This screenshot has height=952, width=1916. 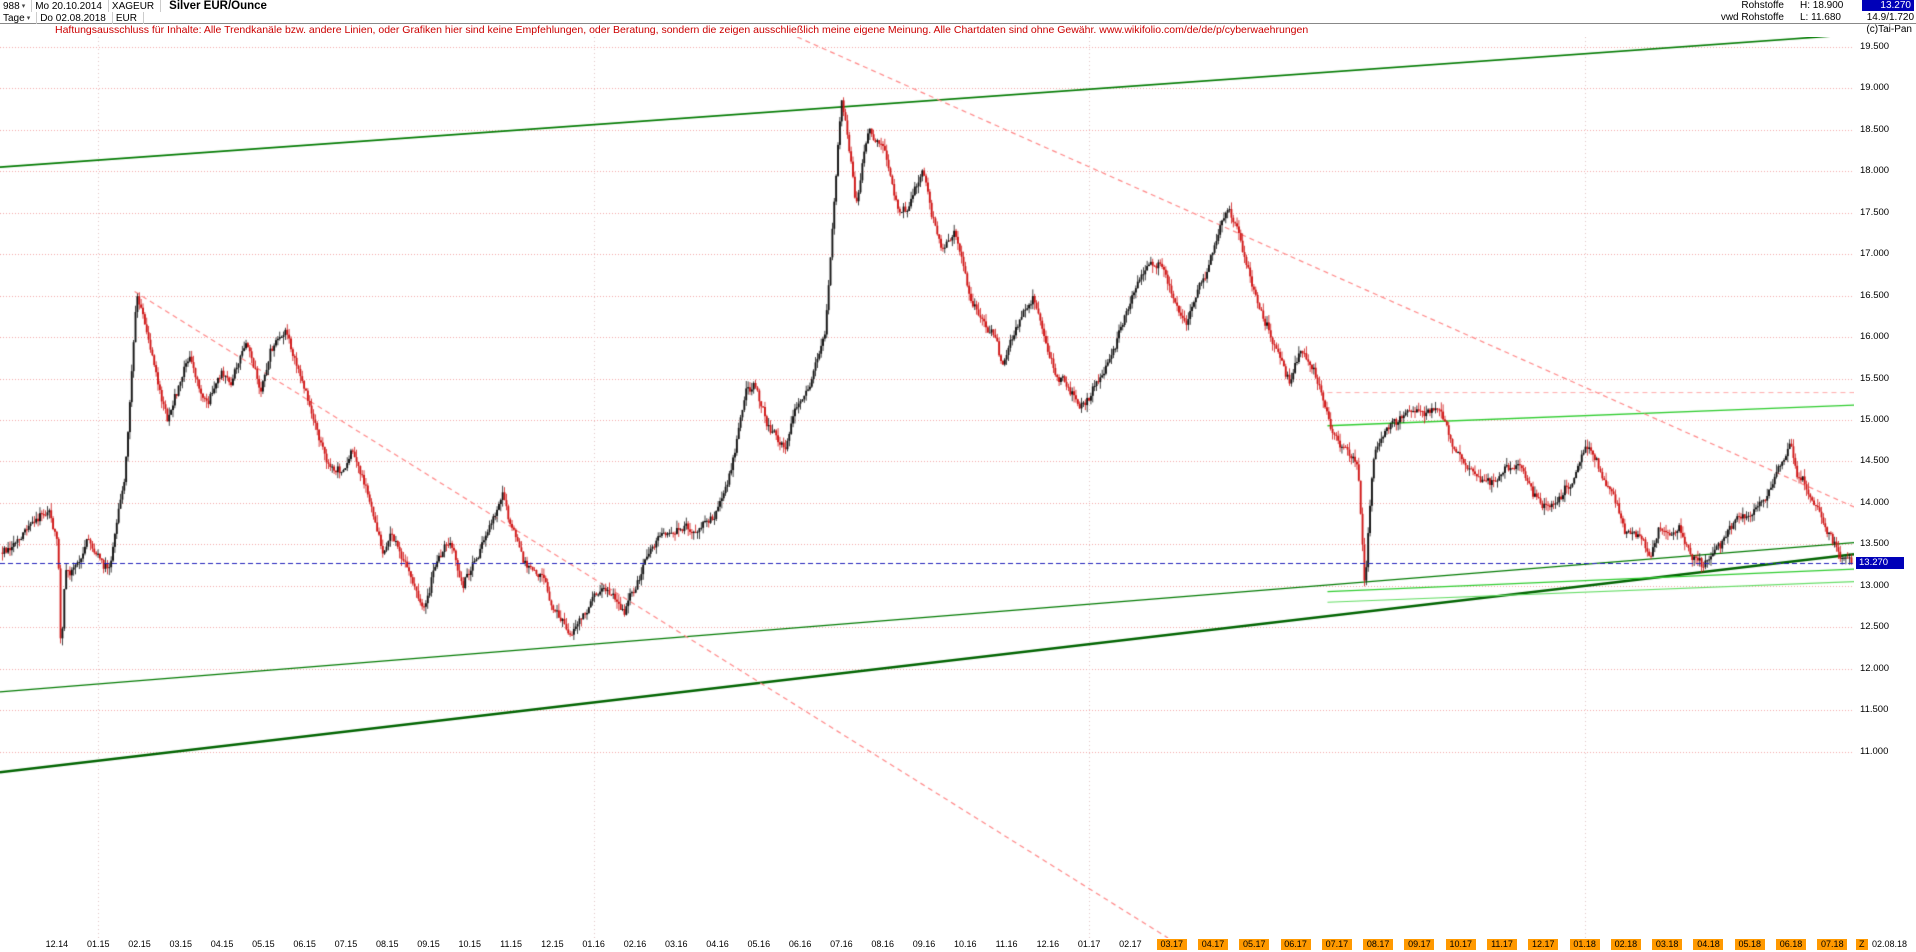 What do you see at coordinates (387, 944) in the screenshot?
I see `x-axis-label: 08.15` at bounding box center [387, 944].